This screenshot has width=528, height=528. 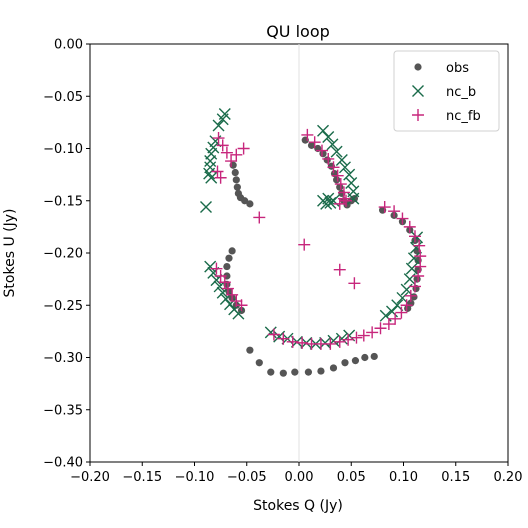 I want to click on x-tick-label: −0.20, so click(x=90, y=477).